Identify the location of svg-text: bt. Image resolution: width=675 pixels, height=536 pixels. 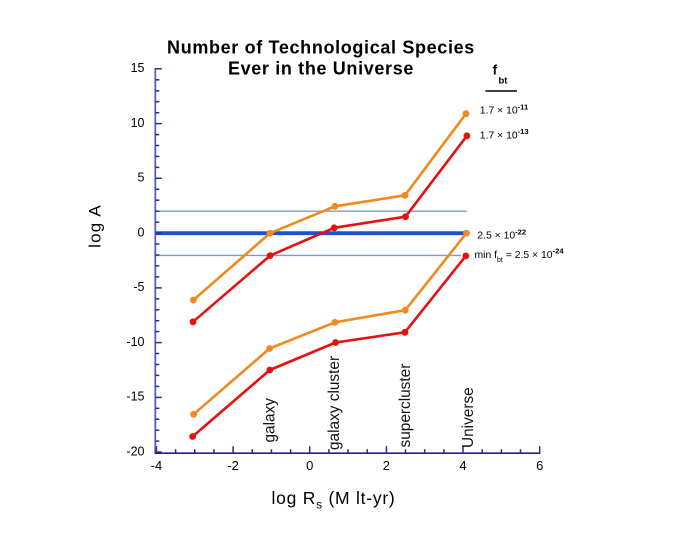
(504, 81).